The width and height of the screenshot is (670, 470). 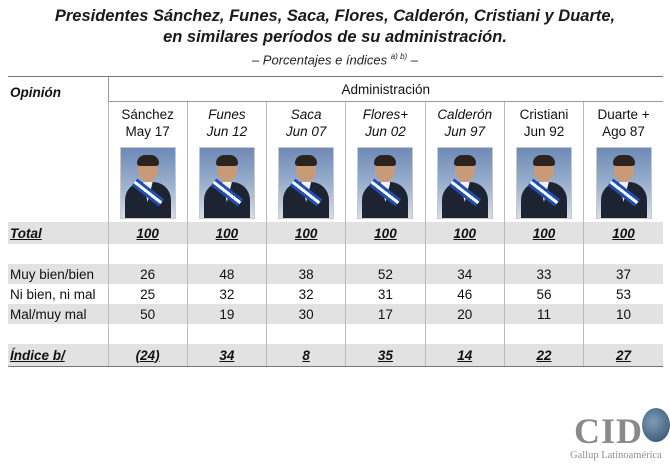 I want to click on president-period: Jun 92, so click(x=544, y=131).